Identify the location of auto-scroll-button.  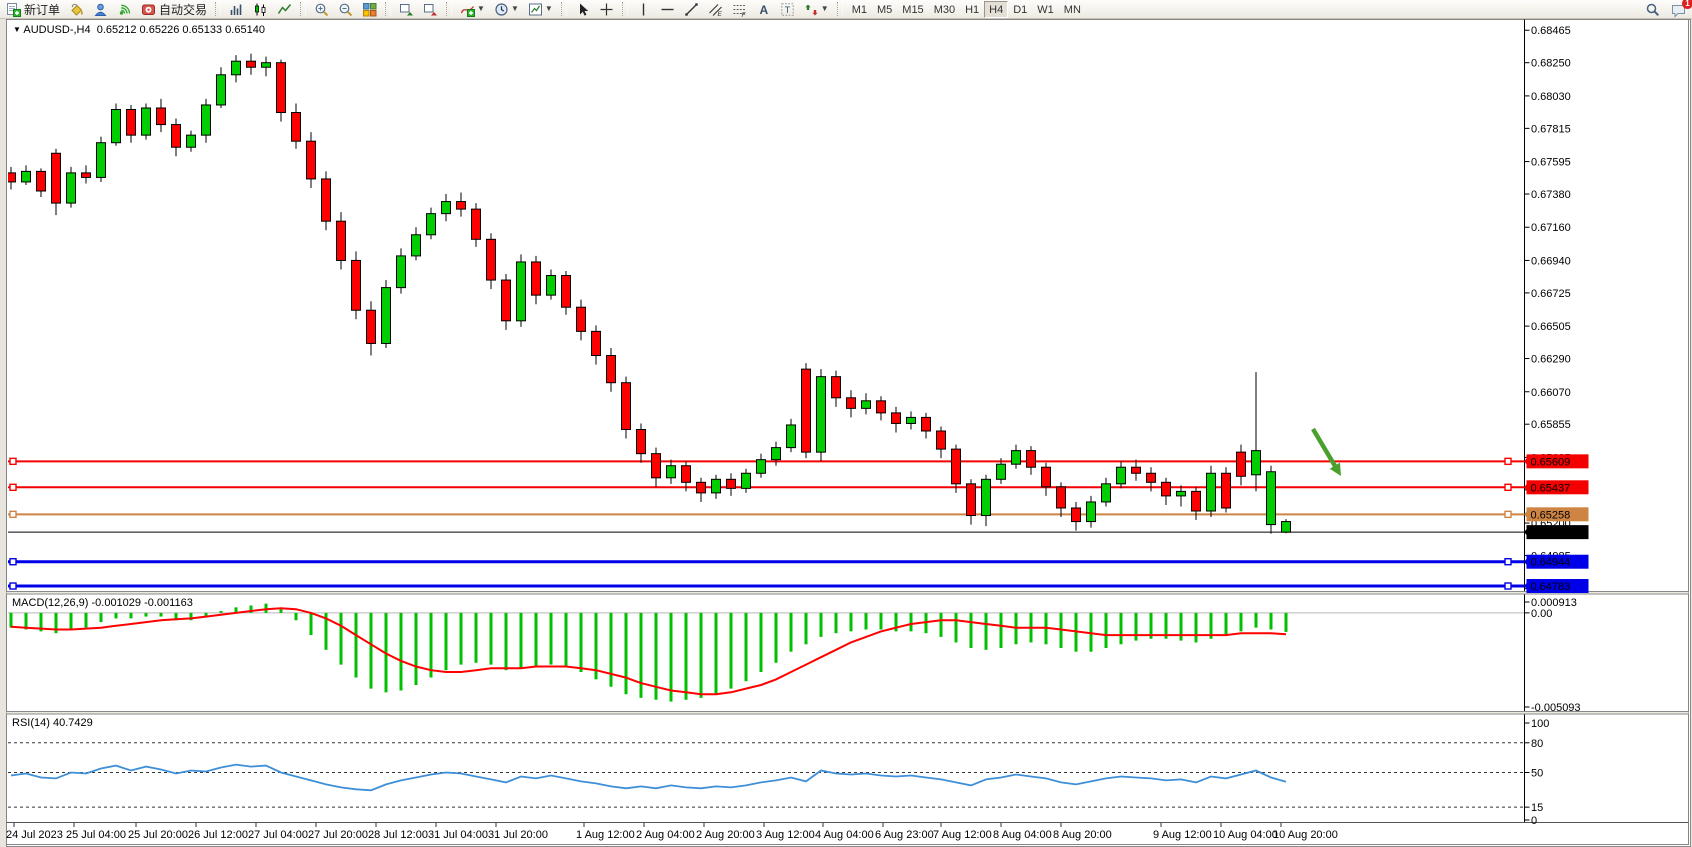
(406, 9).